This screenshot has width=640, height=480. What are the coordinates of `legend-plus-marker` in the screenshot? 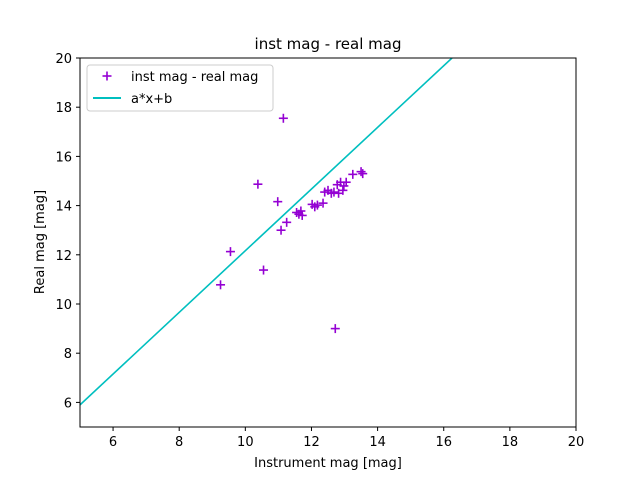 It's located at (107, 76).